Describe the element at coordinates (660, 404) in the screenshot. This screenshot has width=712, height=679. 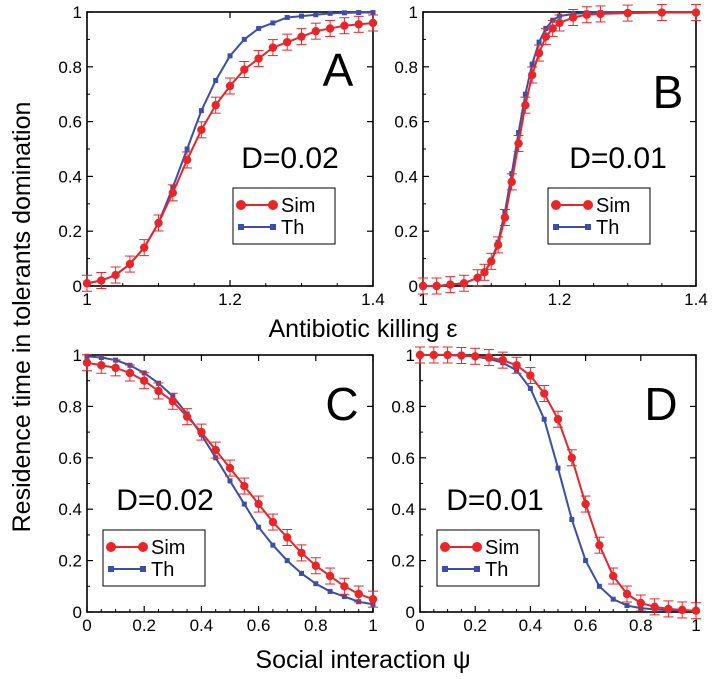
I see `panel-label: D` at that location.